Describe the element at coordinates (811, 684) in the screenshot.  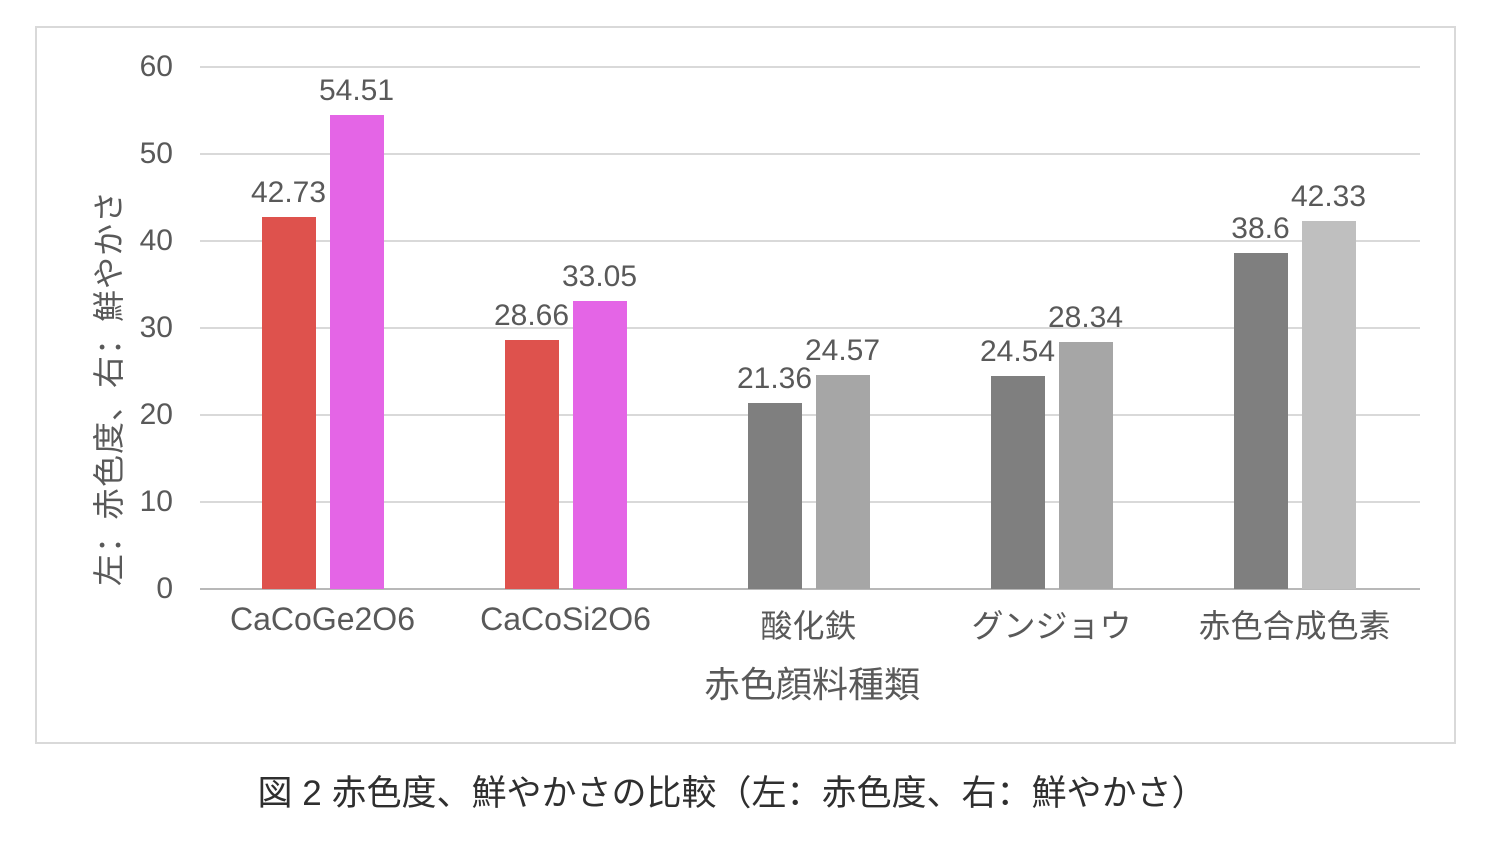
I see `x-axis-title: 赤色顔料種類` at that location.